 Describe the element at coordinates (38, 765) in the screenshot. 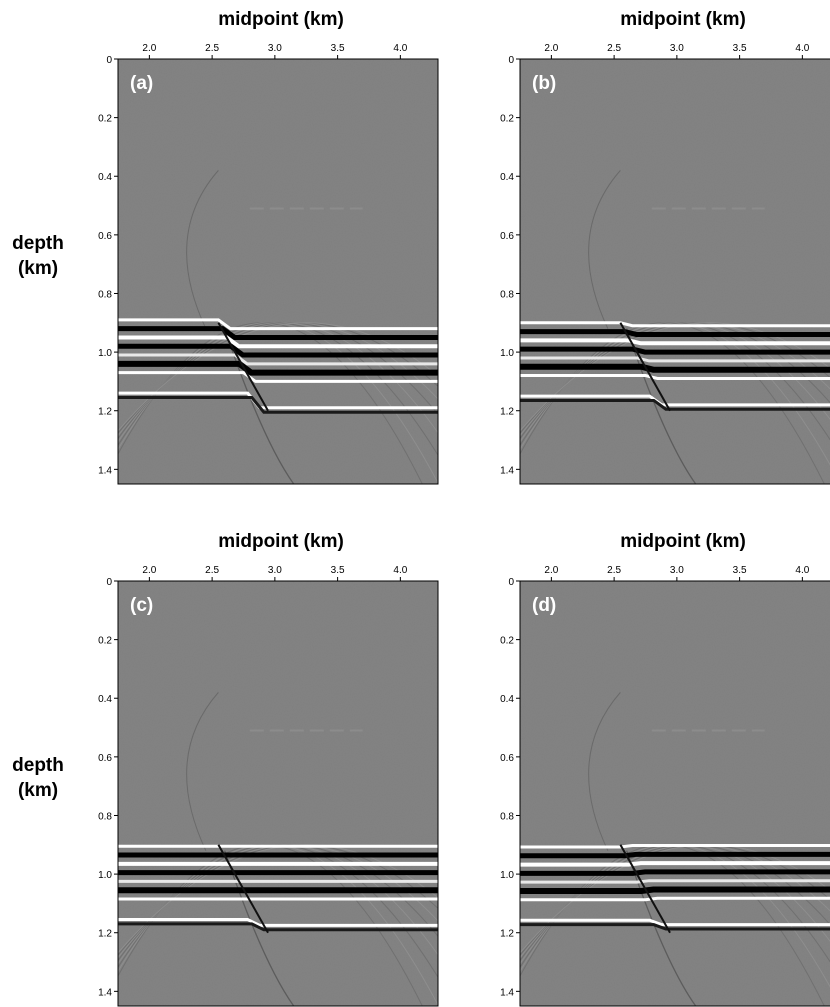

I see `y-axis-title-bottom-line1: depth` at that location.